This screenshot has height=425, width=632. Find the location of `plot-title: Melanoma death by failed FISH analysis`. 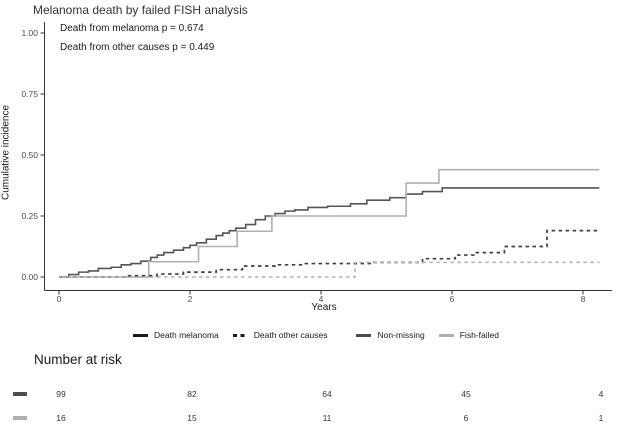

plot-title: Melanoma death by failed FISH analysis is located at coordinates (140, 10).